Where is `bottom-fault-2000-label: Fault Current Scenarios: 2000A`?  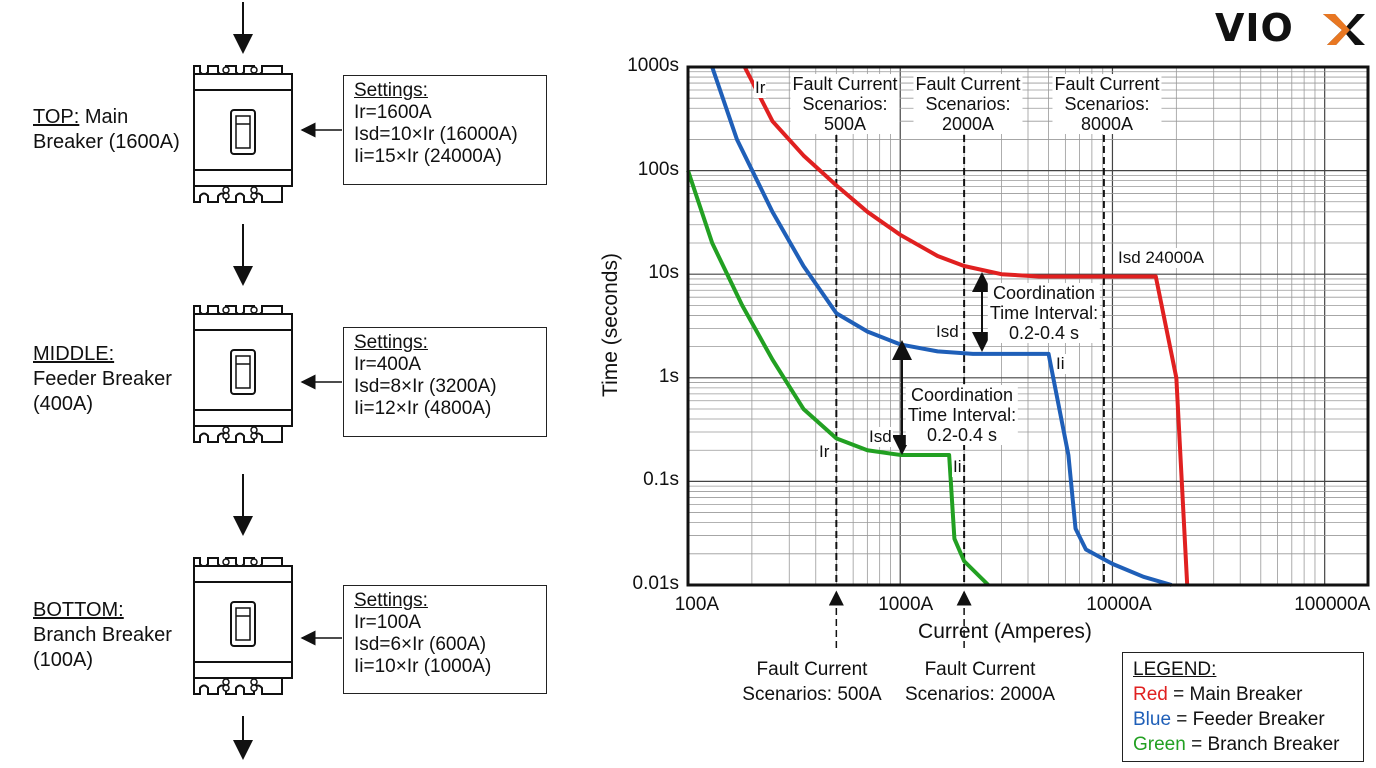 bottom-fault-2000-label: Fault Current Scenarios: 2000A is located at coordinates (980, 682).